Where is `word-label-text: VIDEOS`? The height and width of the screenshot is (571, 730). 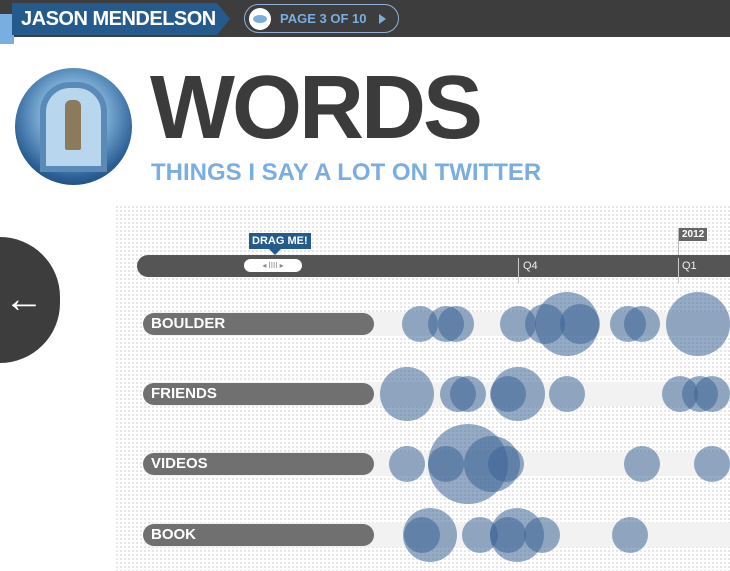
word-label-text: VIDEOS is located at coordinates (179, 463).